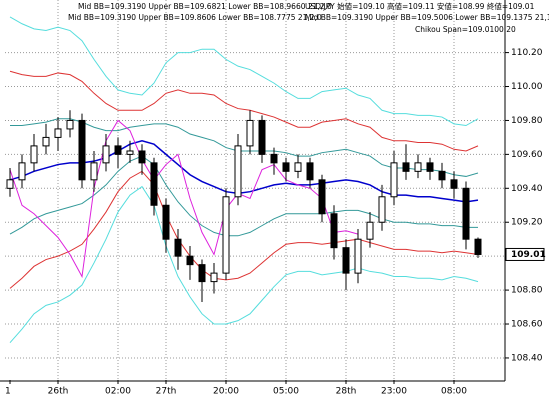 Image resolution: width=549 pixels, height=400 pixels. I want to click on y-tick-label: 108.80, so click(527, 291).